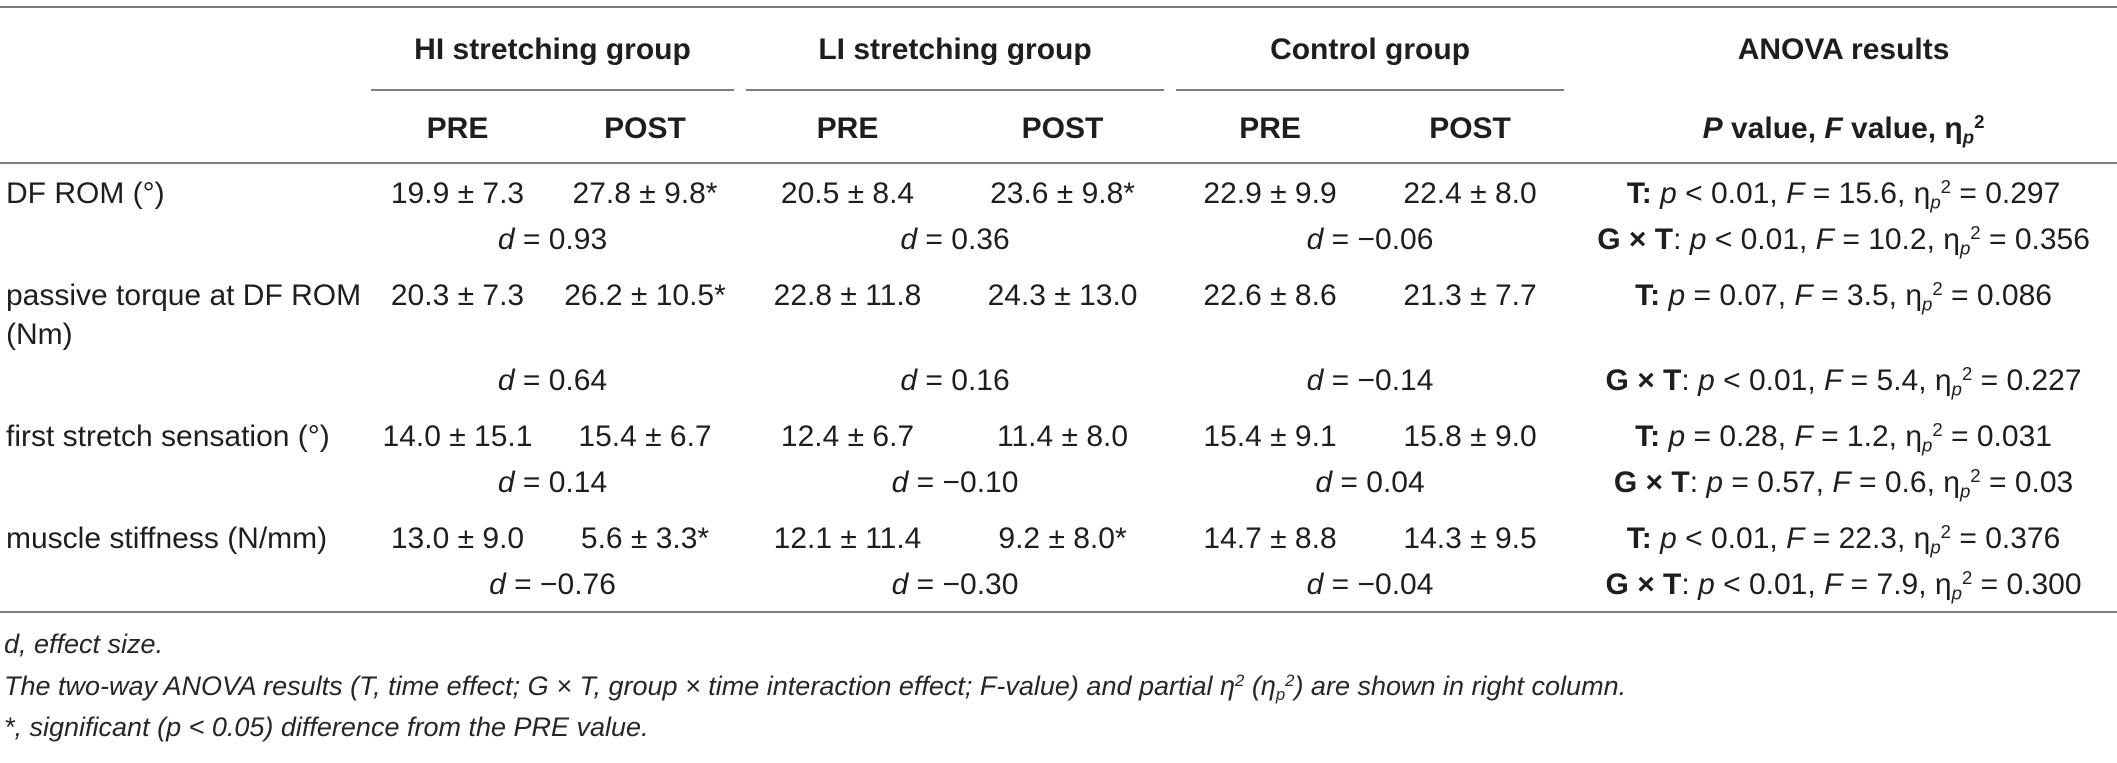 The image size is (2117, 763). What do you see at coordinates (1843, 194) in the screenshot?
I see `anova-time-cell: T: p < 0.01, F = 15.6, ηp2 = 0.297` at bounding box center [1843, 194].